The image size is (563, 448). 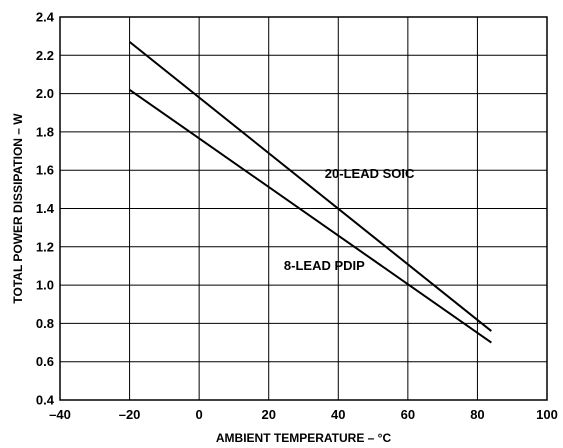 I want to click on y-tick-labels: 0.4 0.6 0.8 1.0 1.2 1.4 1.6 1.8 2.0 2.2 2.4, so click(x=45, y=209).